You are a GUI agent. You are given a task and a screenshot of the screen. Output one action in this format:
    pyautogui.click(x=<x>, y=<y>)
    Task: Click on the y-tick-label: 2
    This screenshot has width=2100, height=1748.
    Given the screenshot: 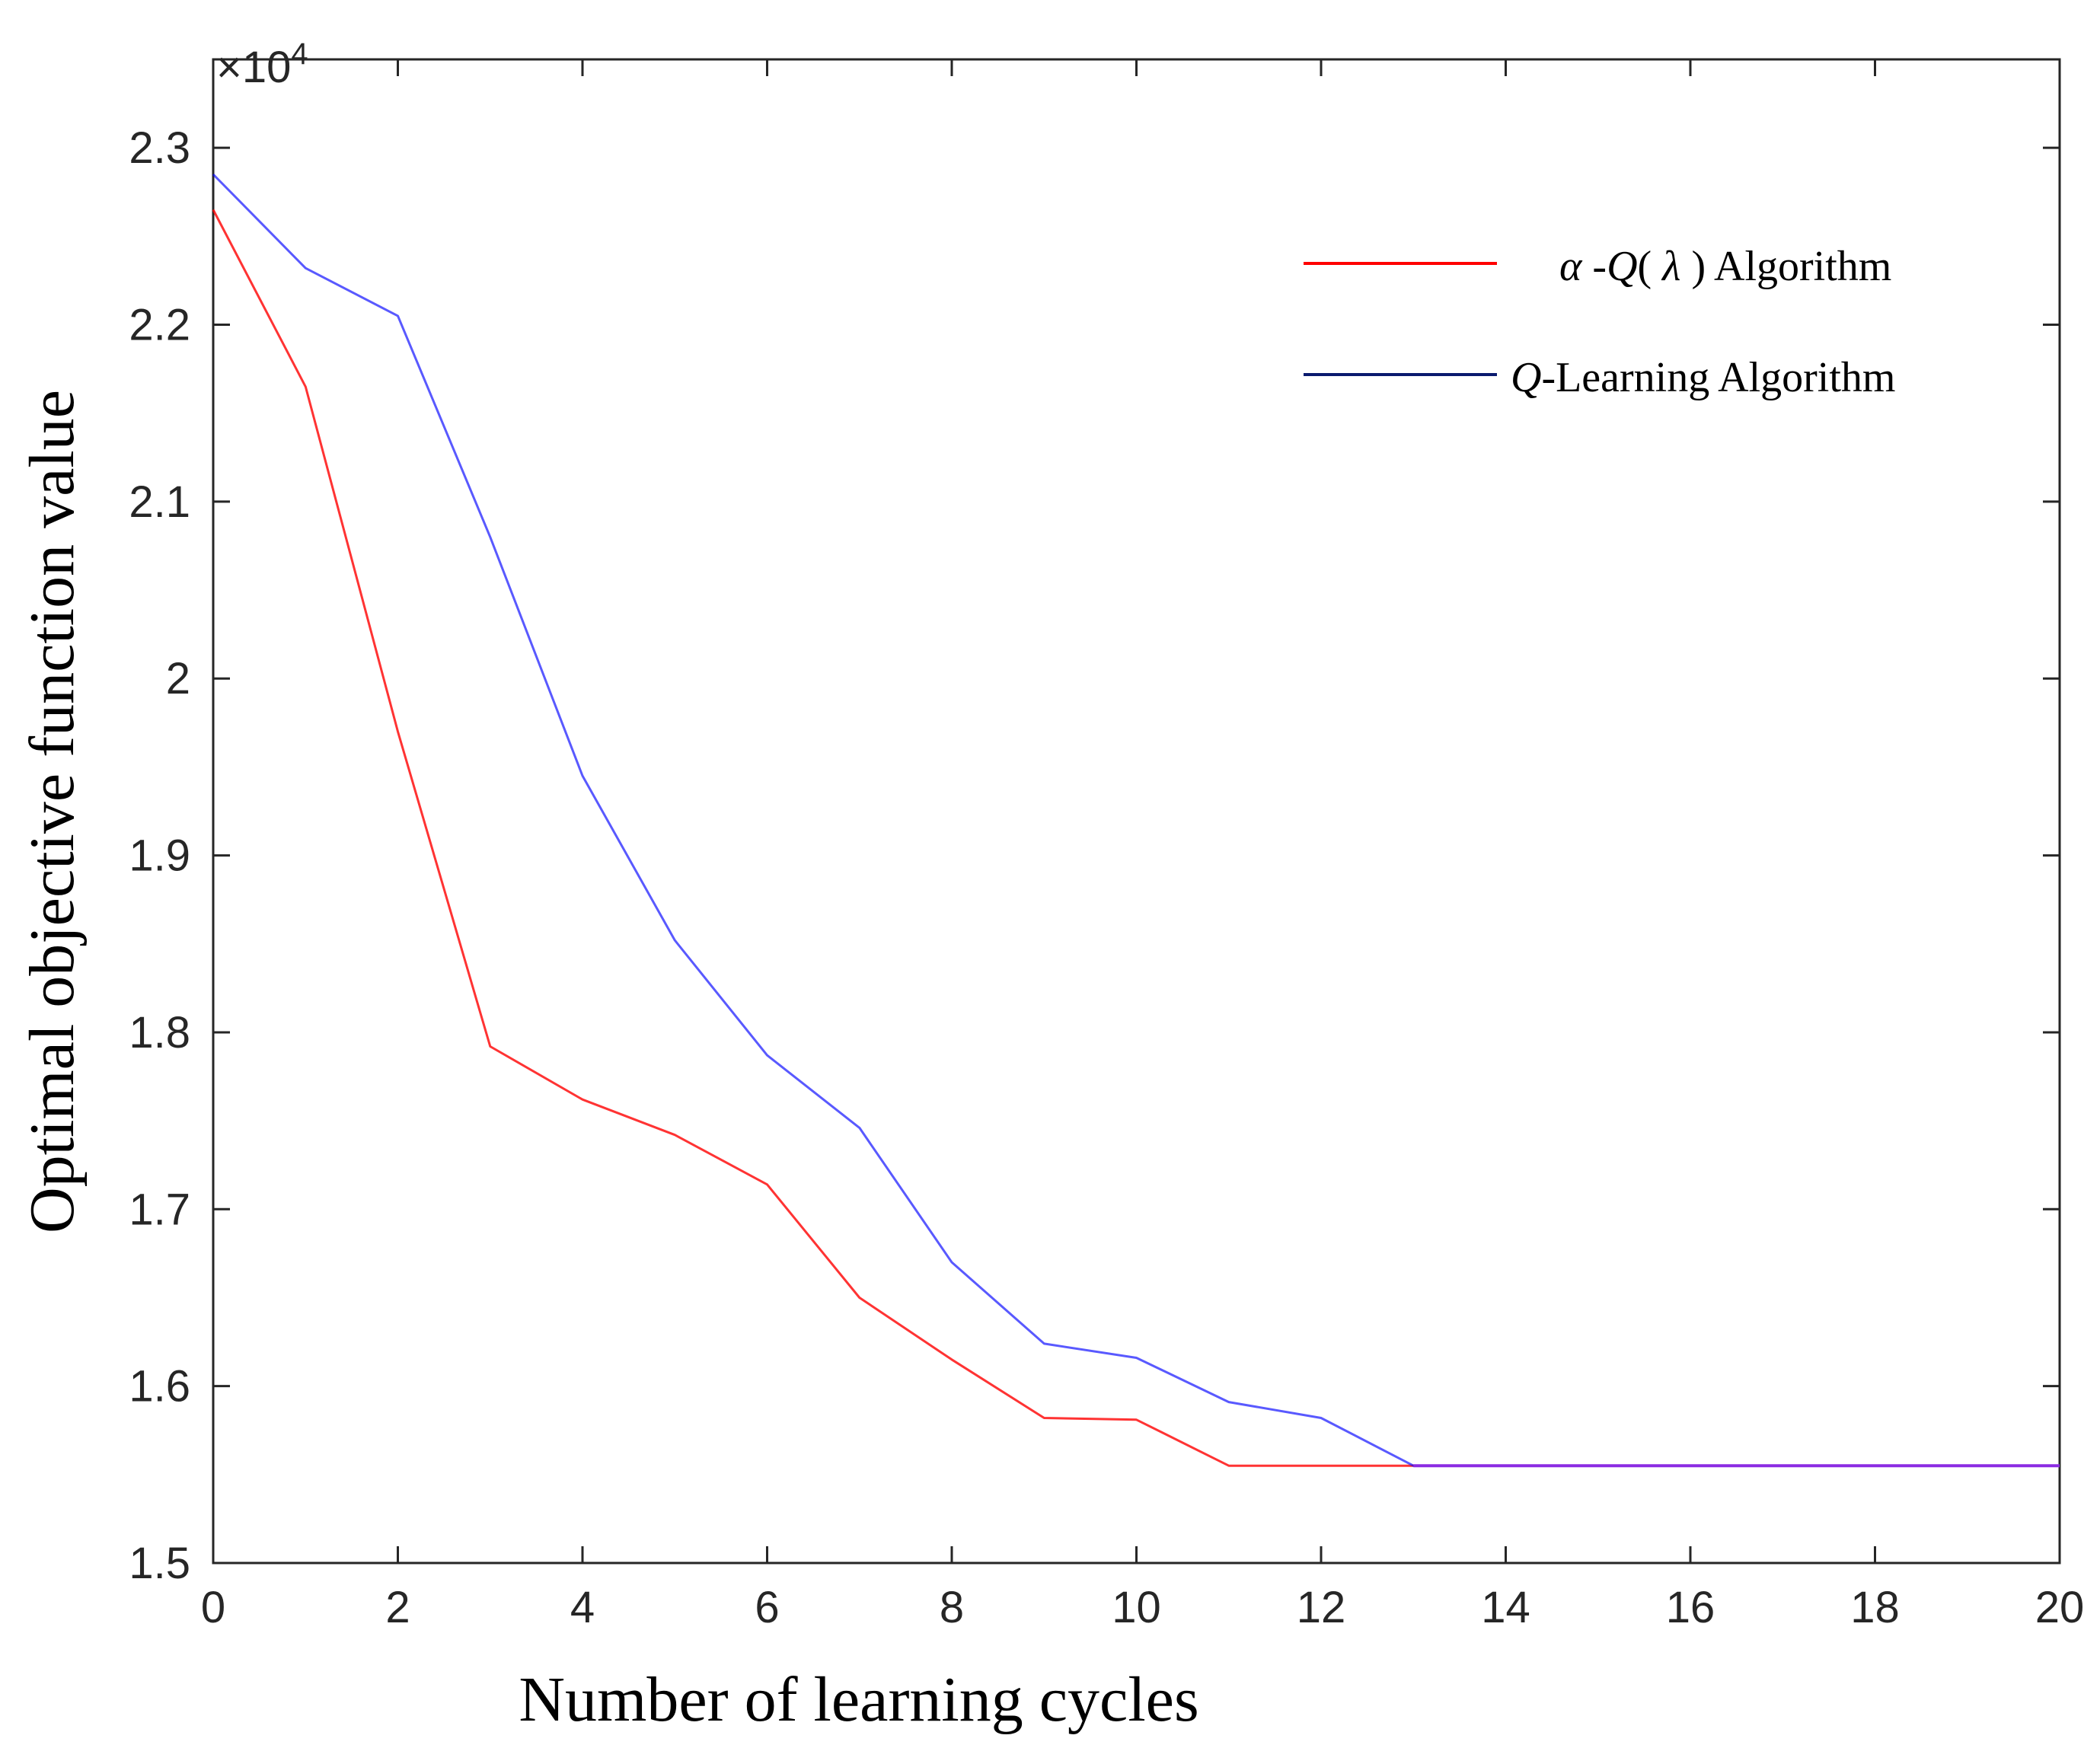 What is the action you would take?
    pyautogui.click(x=178, y=678)
    